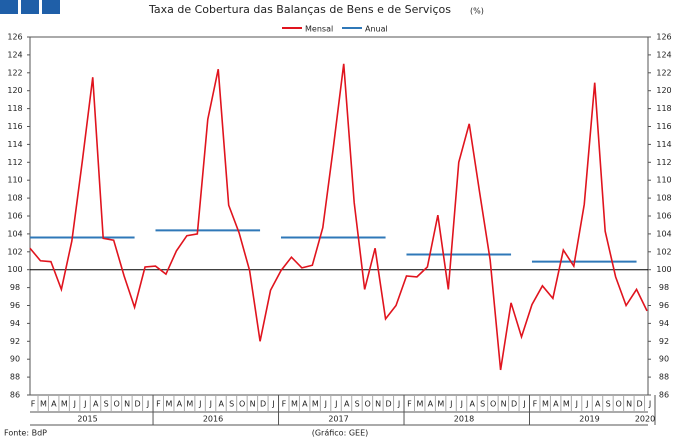  I want to click on y2-tick-label: 126, so click(663, 37).